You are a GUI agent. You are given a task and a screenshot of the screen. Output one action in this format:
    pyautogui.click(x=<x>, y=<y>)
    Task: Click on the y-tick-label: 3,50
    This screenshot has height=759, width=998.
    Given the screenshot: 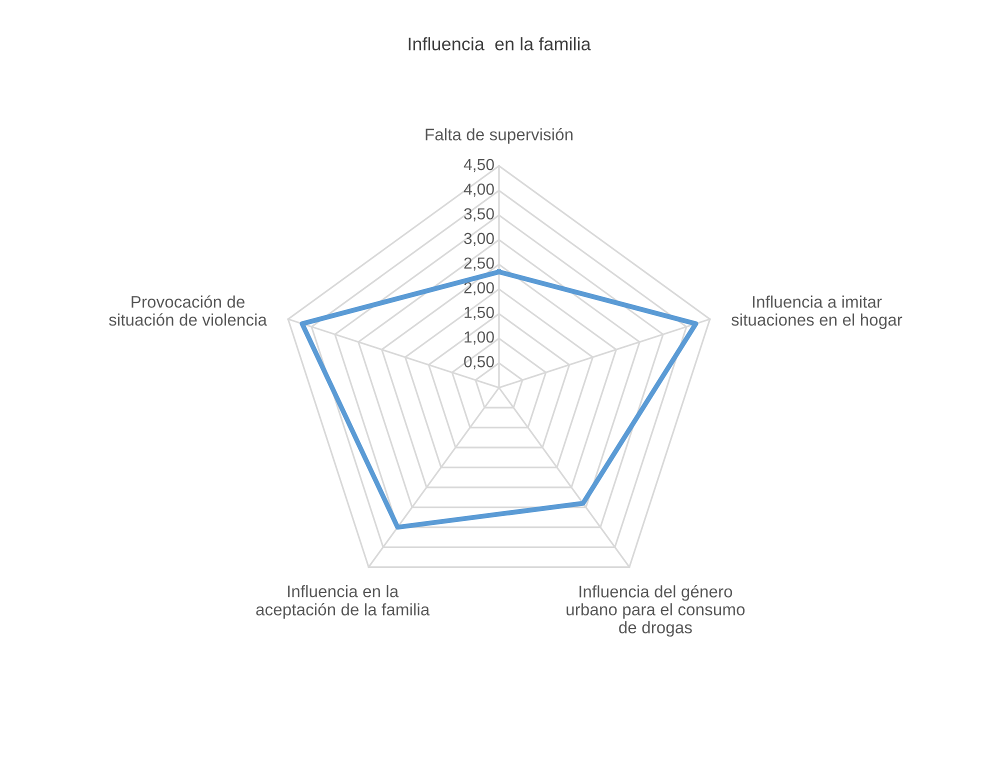 What is the action you would take?
    pyautogui.click(x=479, y=215)
    